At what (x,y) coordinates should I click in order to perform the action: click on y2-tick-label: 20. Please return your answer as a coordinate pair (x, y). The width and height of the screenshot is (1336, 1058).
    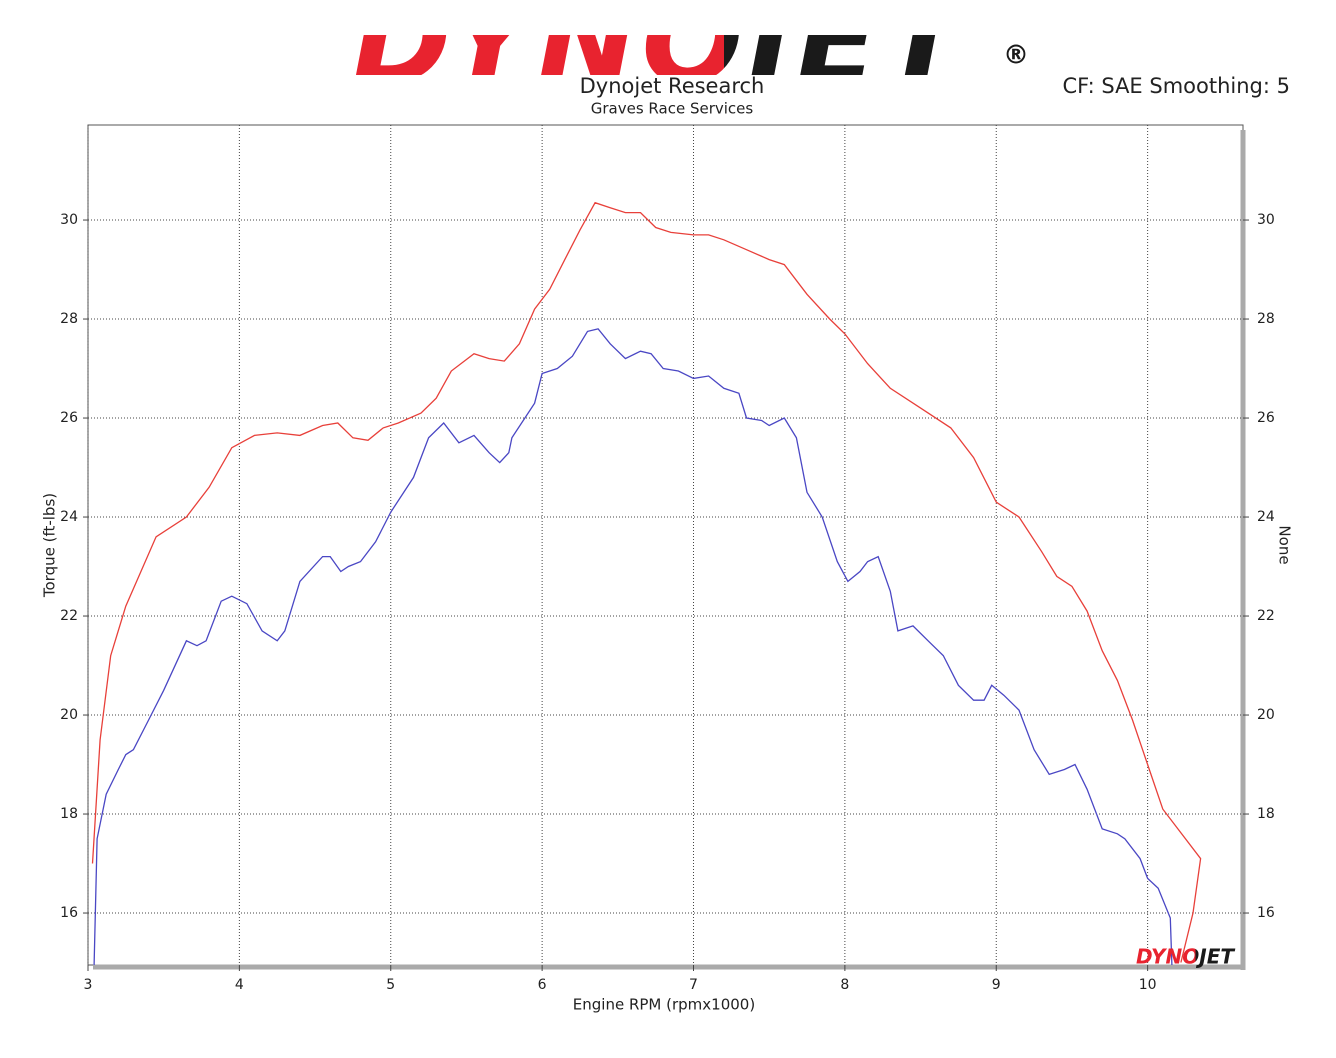
    Looking at the image, I should click on (1266, 715).